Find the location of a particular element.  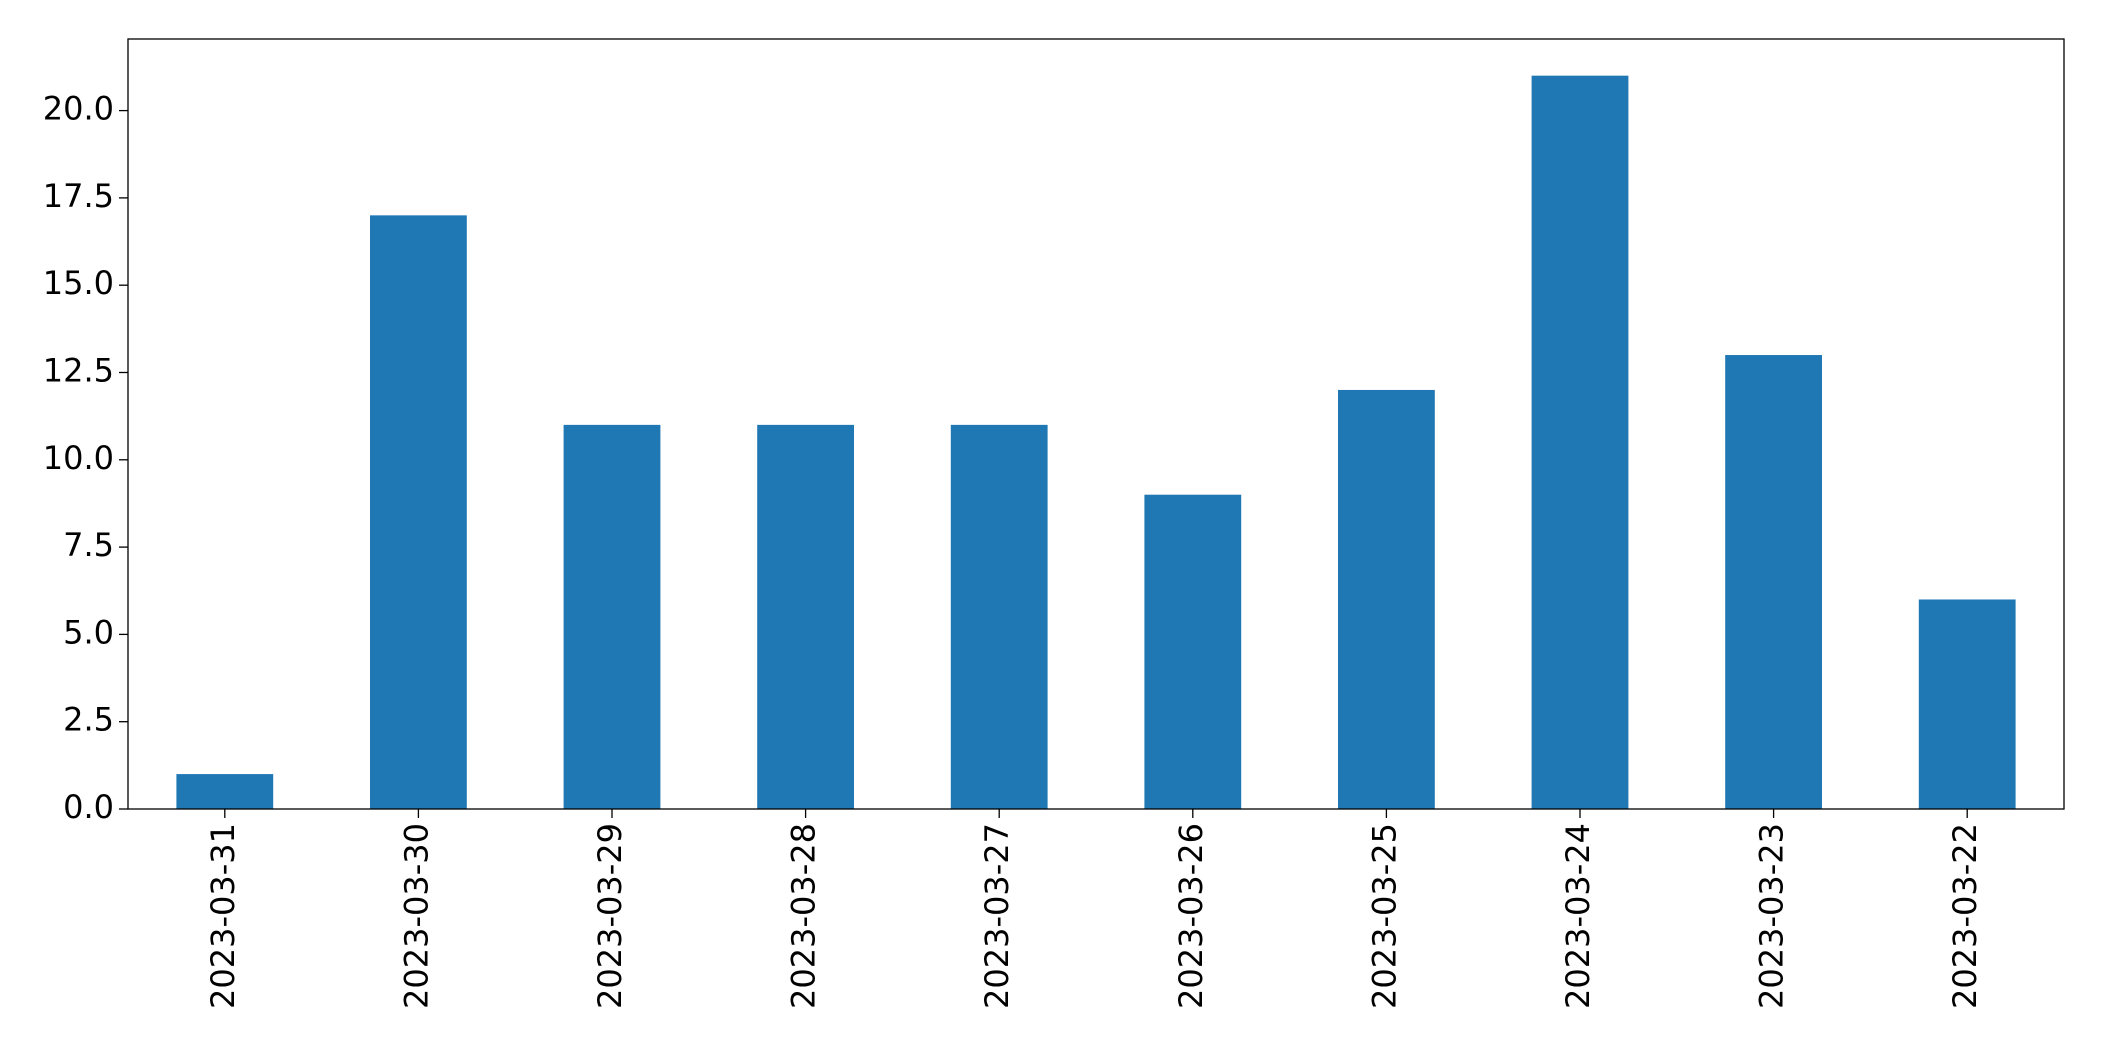

y-tick-label: 15.0 is located at coordinates (78, 283).